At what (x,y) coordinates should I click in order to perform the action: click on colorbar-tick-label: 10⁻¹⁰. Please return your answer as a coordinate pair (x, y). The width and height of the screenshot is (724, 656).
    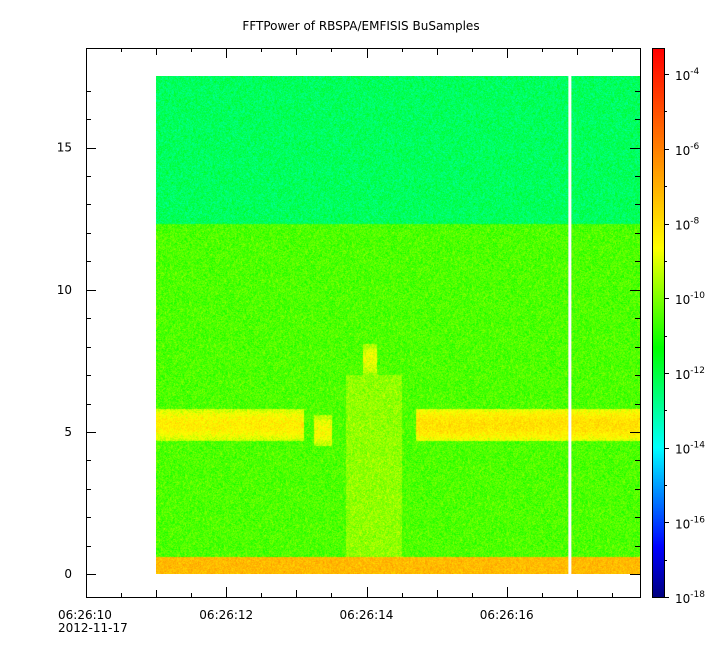
    Looking at the image, I should click on (690, 299).